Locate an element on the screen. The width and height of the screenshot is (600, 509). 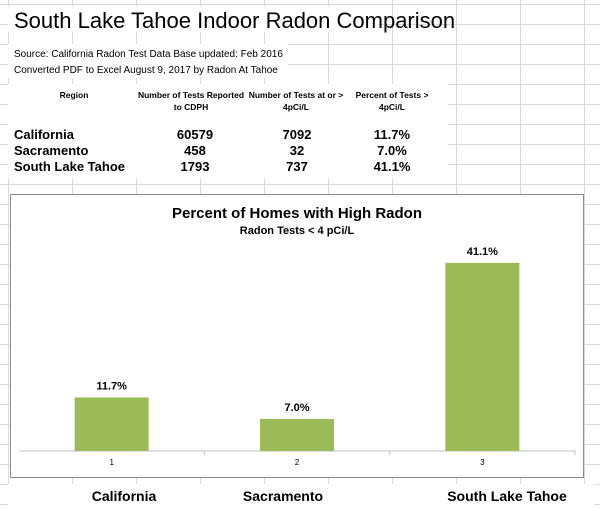
row-region: South Lake Tahoe is located at coordinates (69, 166).